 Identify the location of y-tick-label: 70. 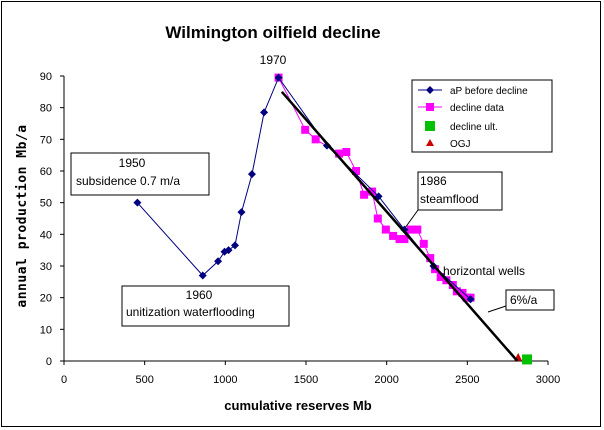
(46, 140).